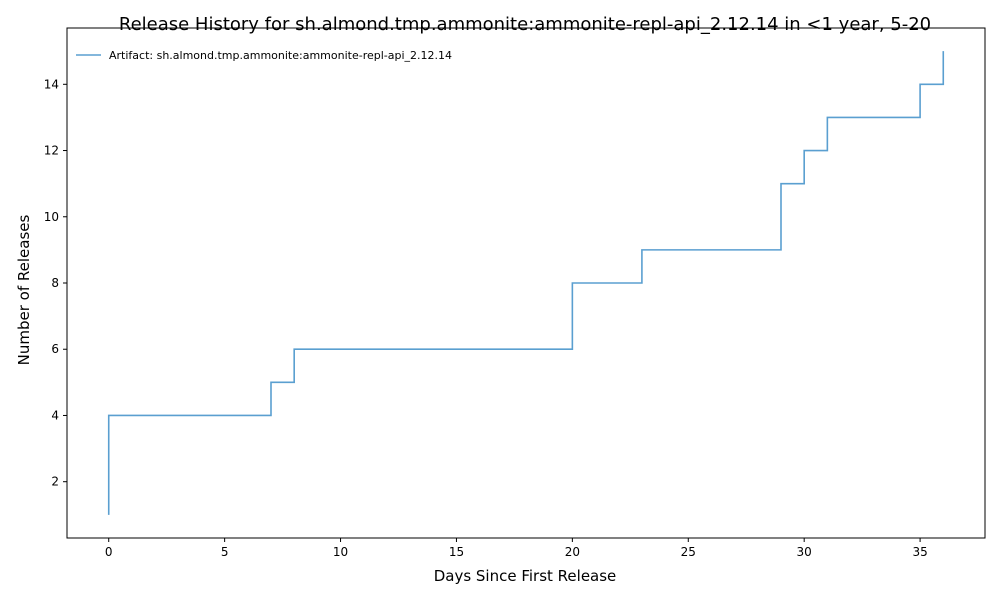 This screenshot has height=600, width=1000. I want to click on x-tick-label: 5, so click(225, 552).